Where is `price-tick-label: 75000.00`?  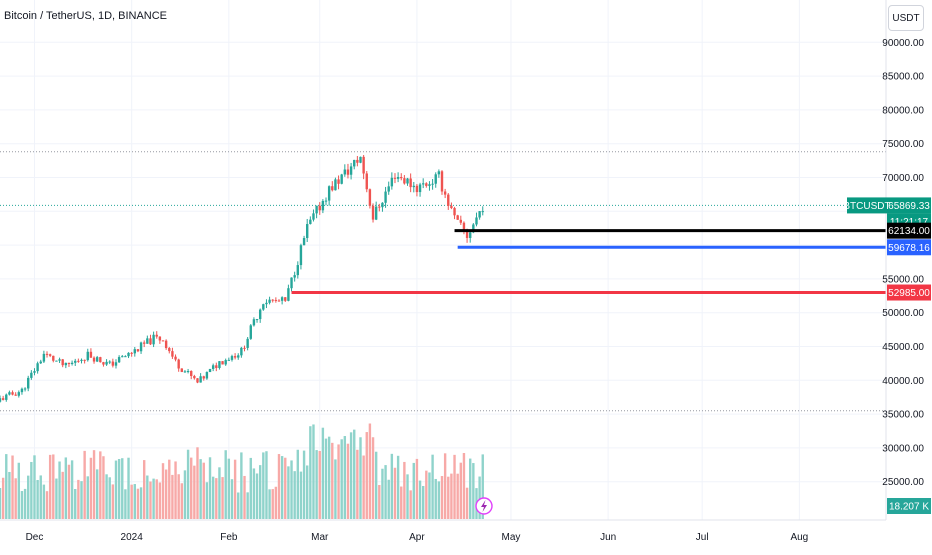
price-tick-label: 75000.00 is located at coordinates (903, 144).